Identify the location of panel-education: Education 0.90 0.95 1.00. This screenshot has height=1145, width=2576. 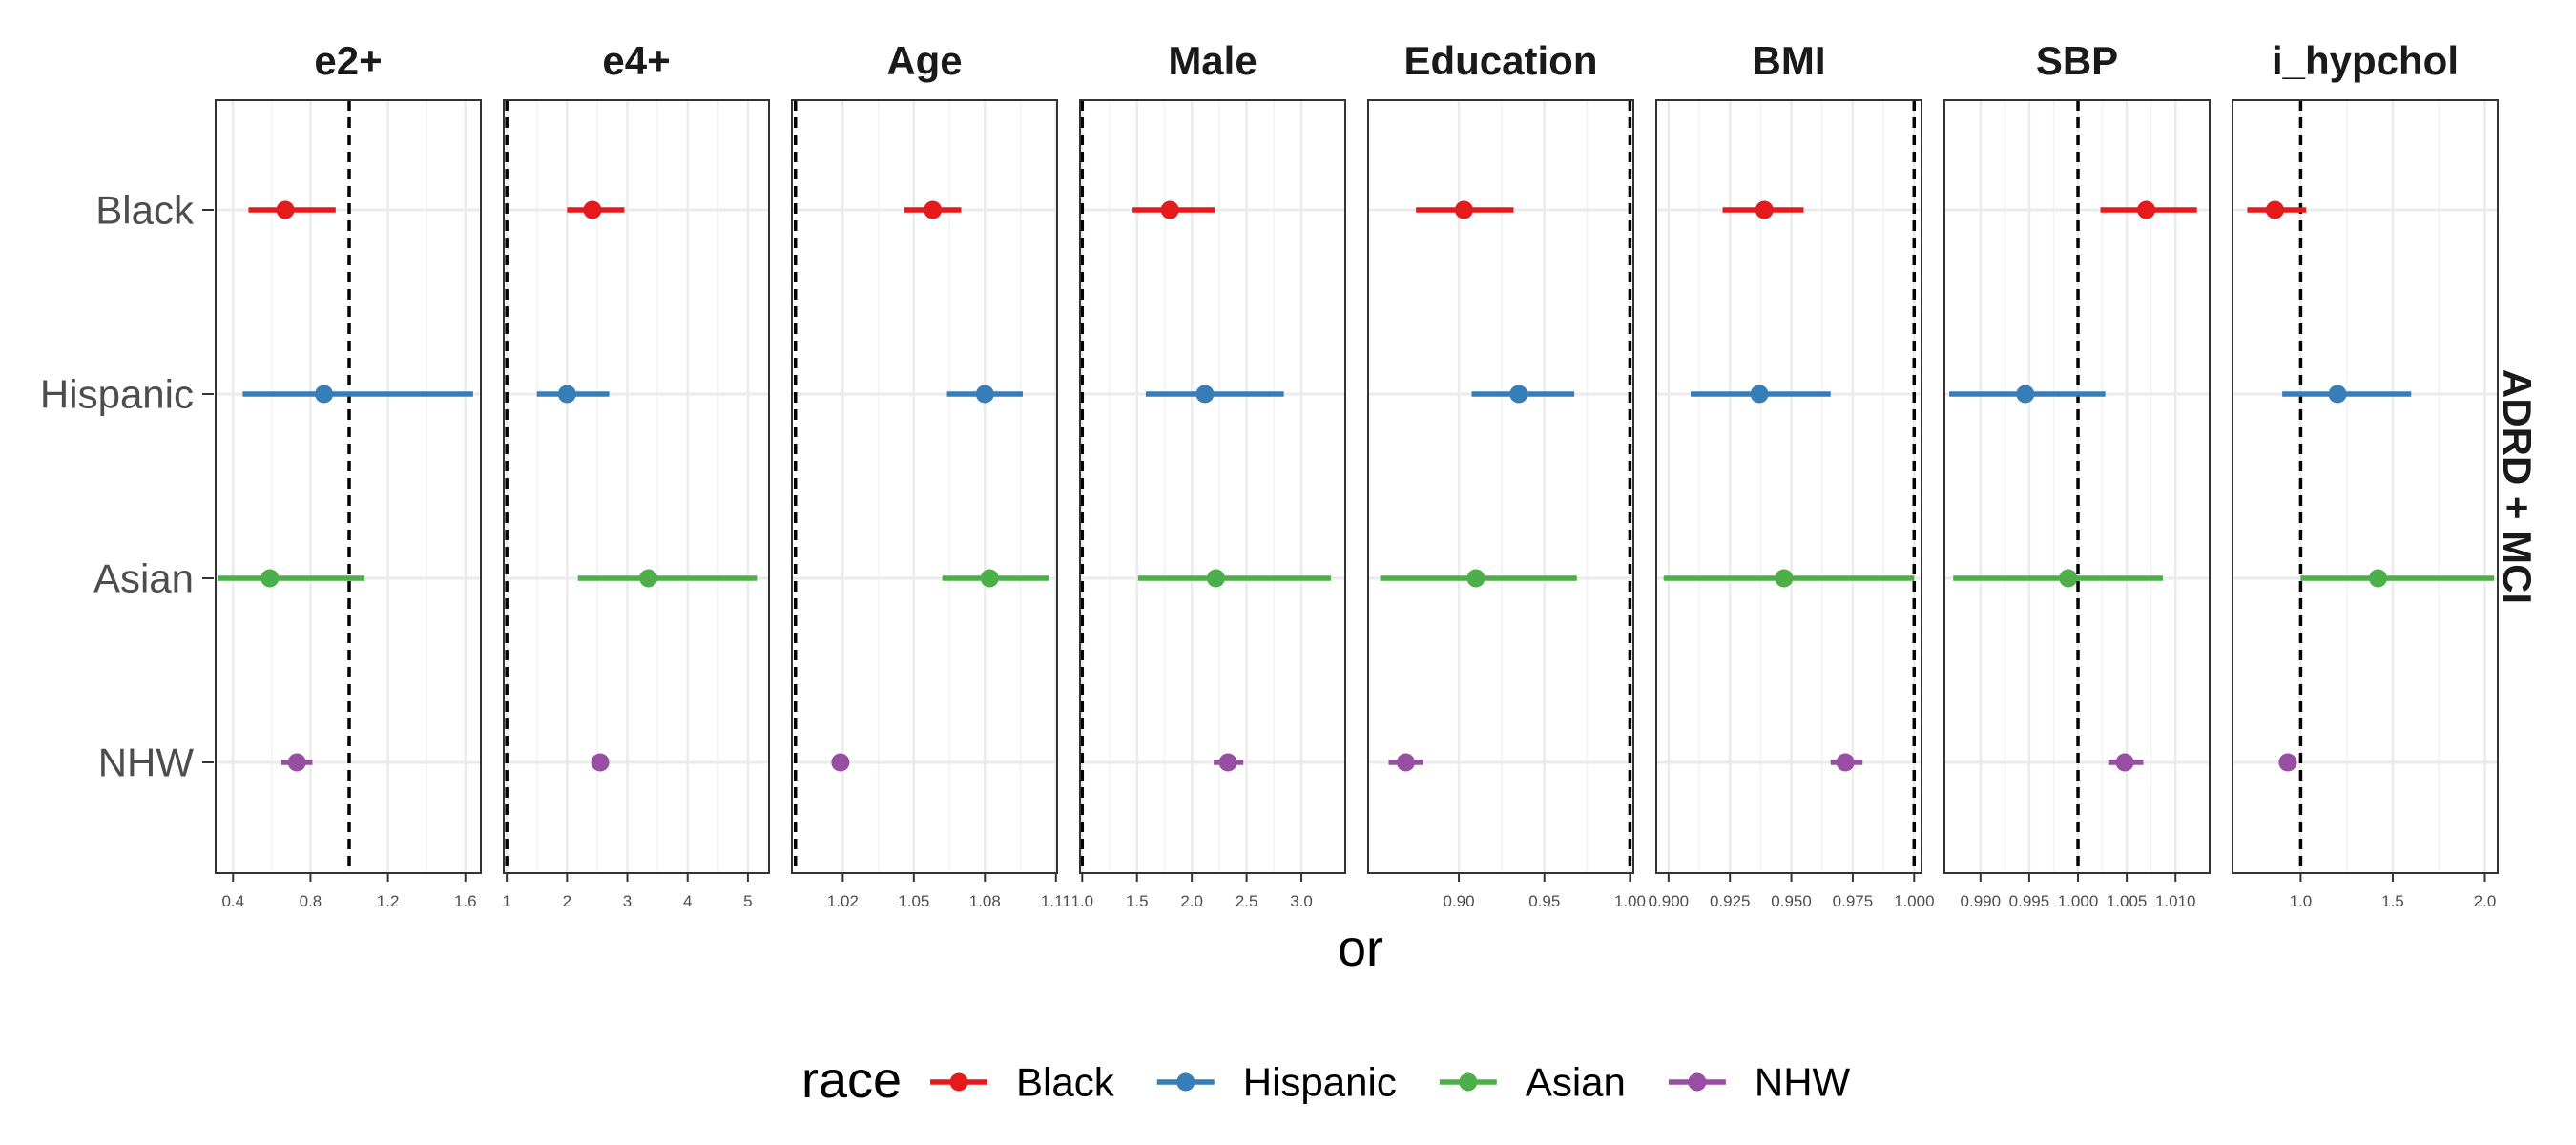
(1506, 474).